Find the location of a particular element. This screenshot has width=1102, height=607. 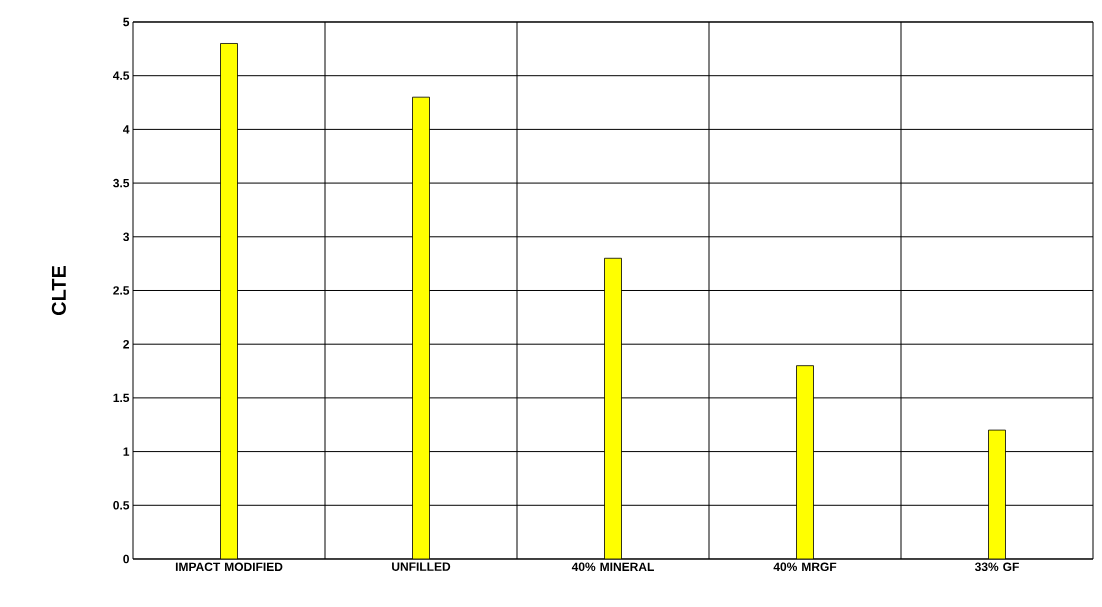

y-tick-label: 0 is located at coordinates (126, 559).